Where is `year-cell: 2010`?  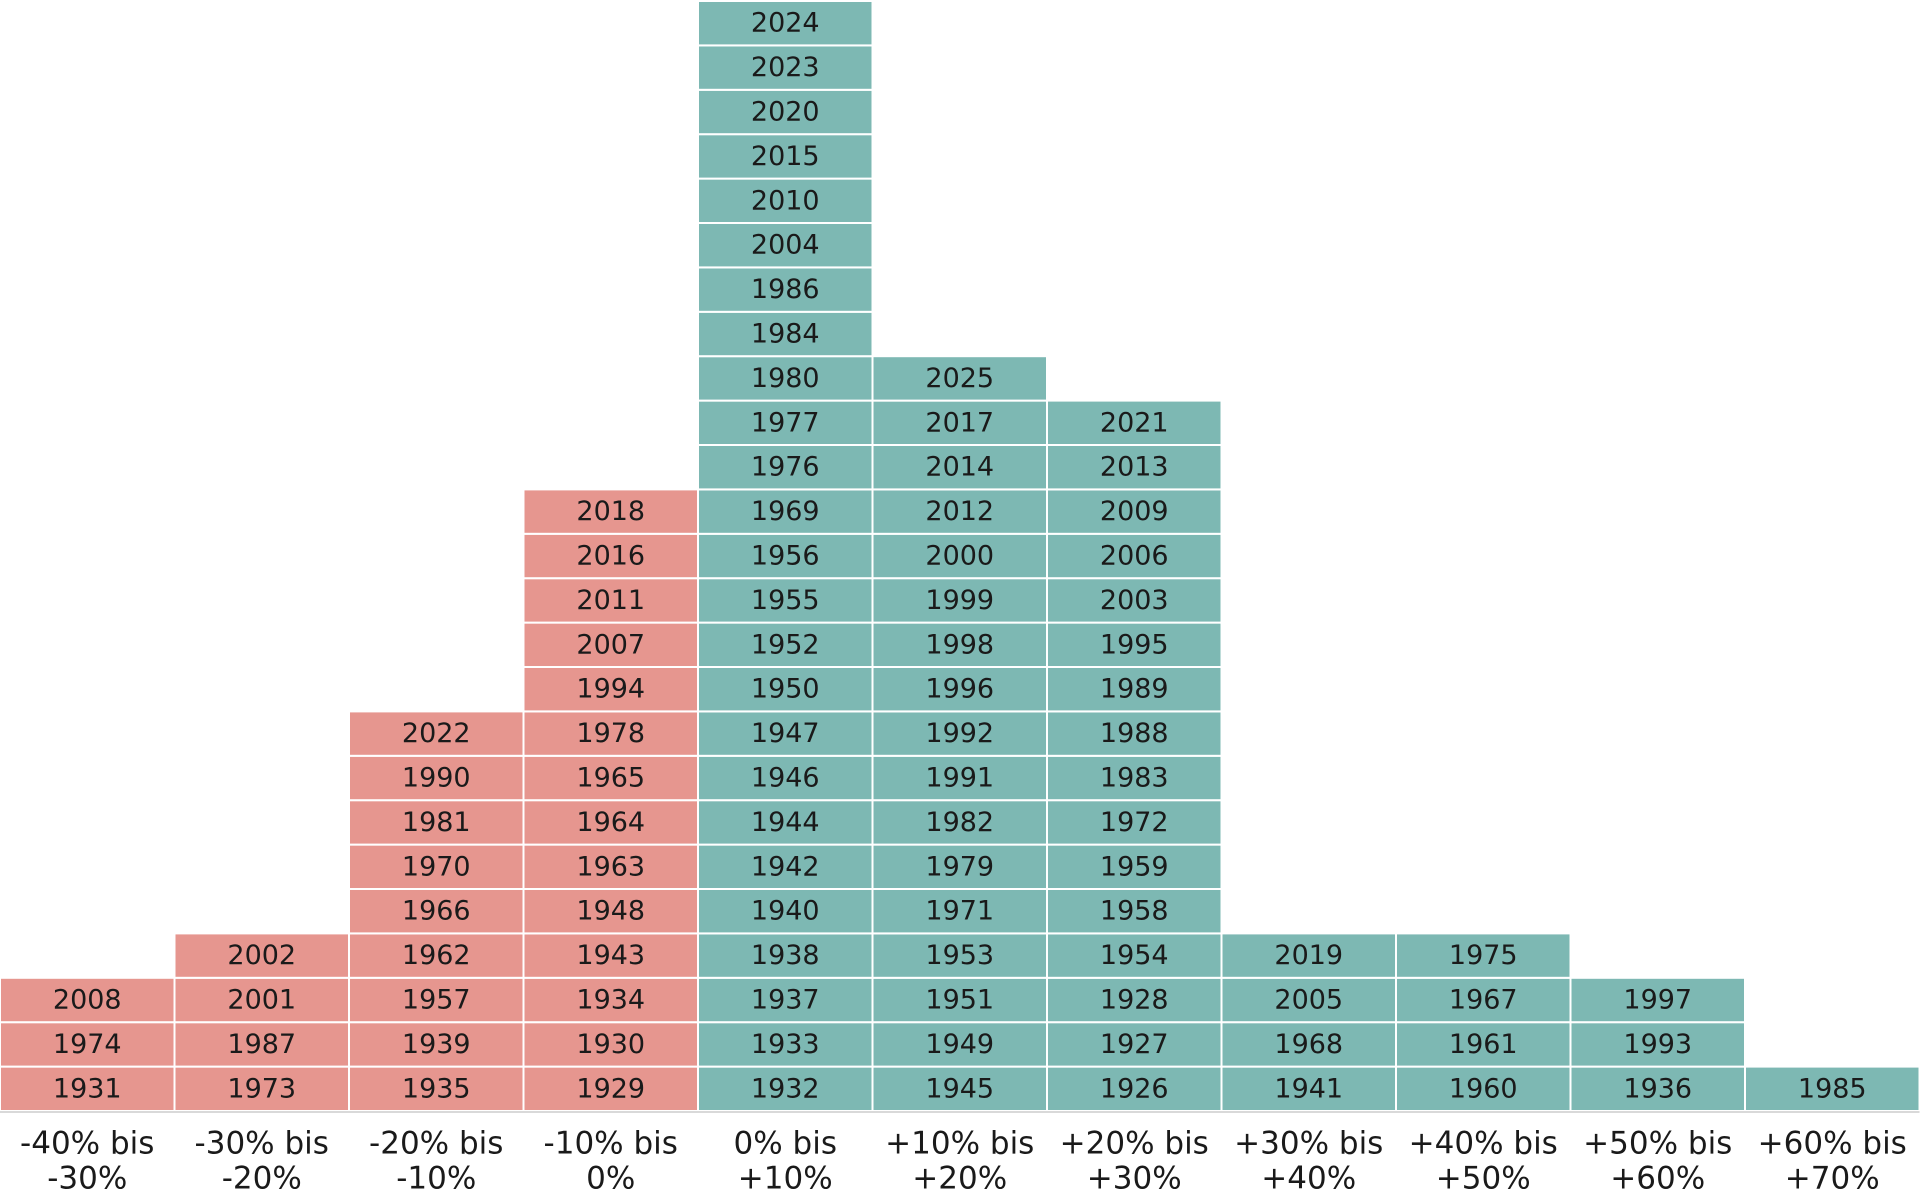
year-cell: 2010 is located at coordinates (785, 201).